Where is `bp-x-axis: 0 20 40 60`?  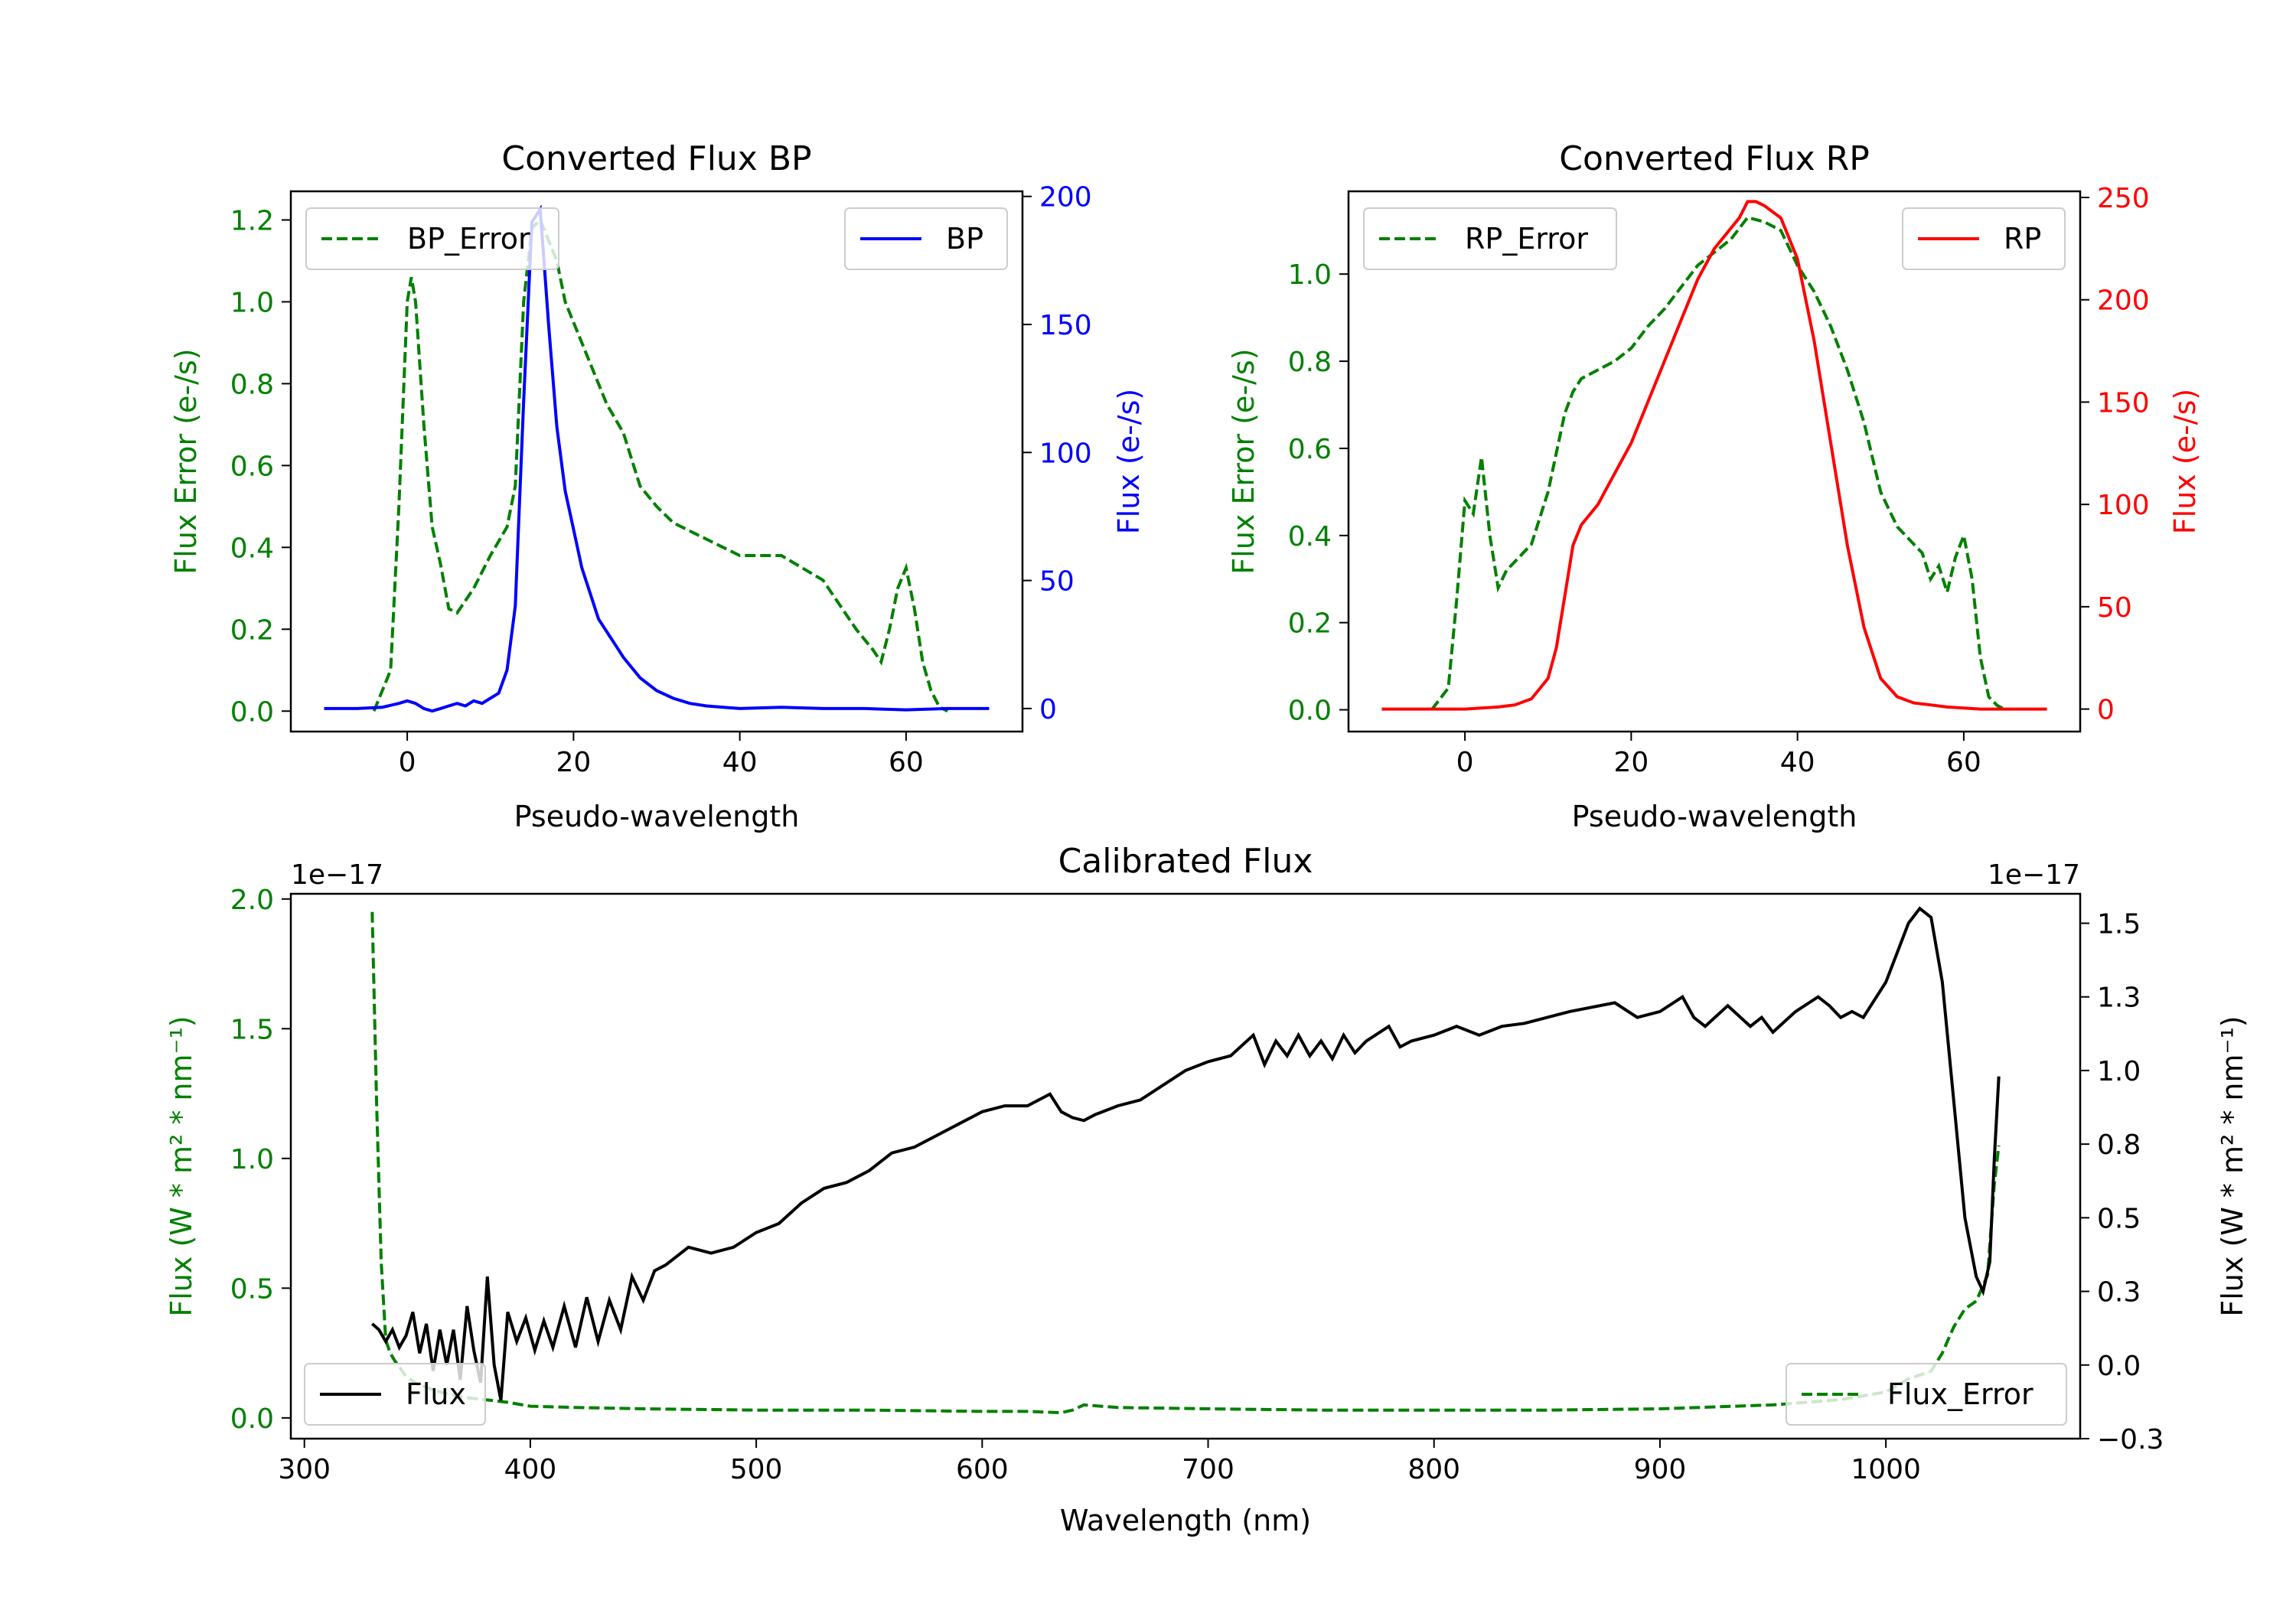
bp-x-axis: 0 20 40 60 is located at coordinates (661, 755).